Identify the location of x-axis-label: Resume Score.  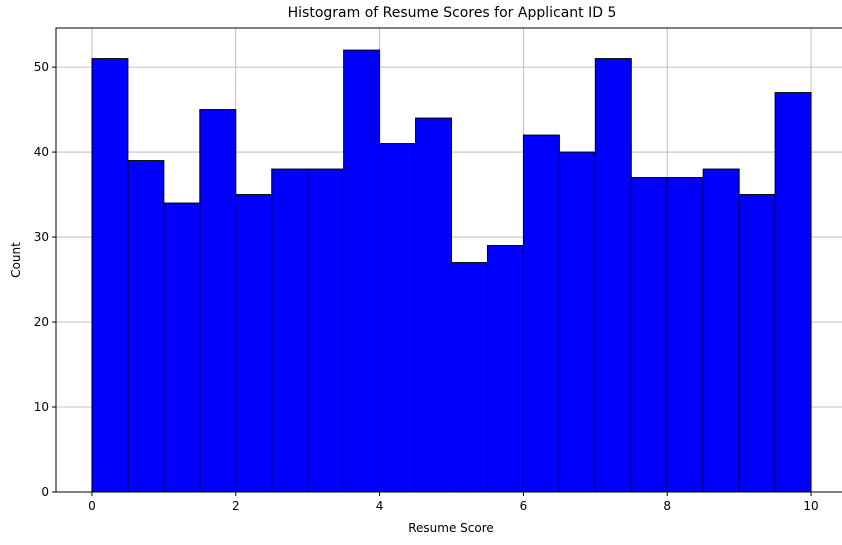
(451, 528).